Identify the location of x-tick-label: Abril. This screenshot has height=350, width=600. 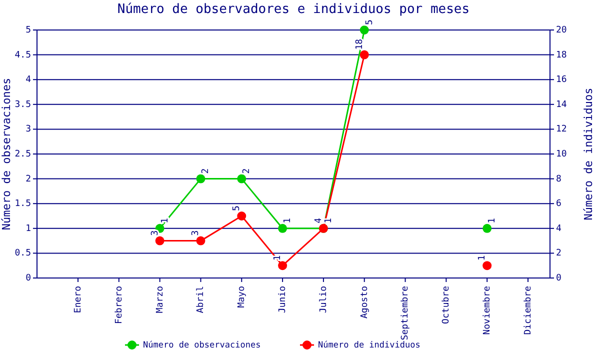
(201, 300).